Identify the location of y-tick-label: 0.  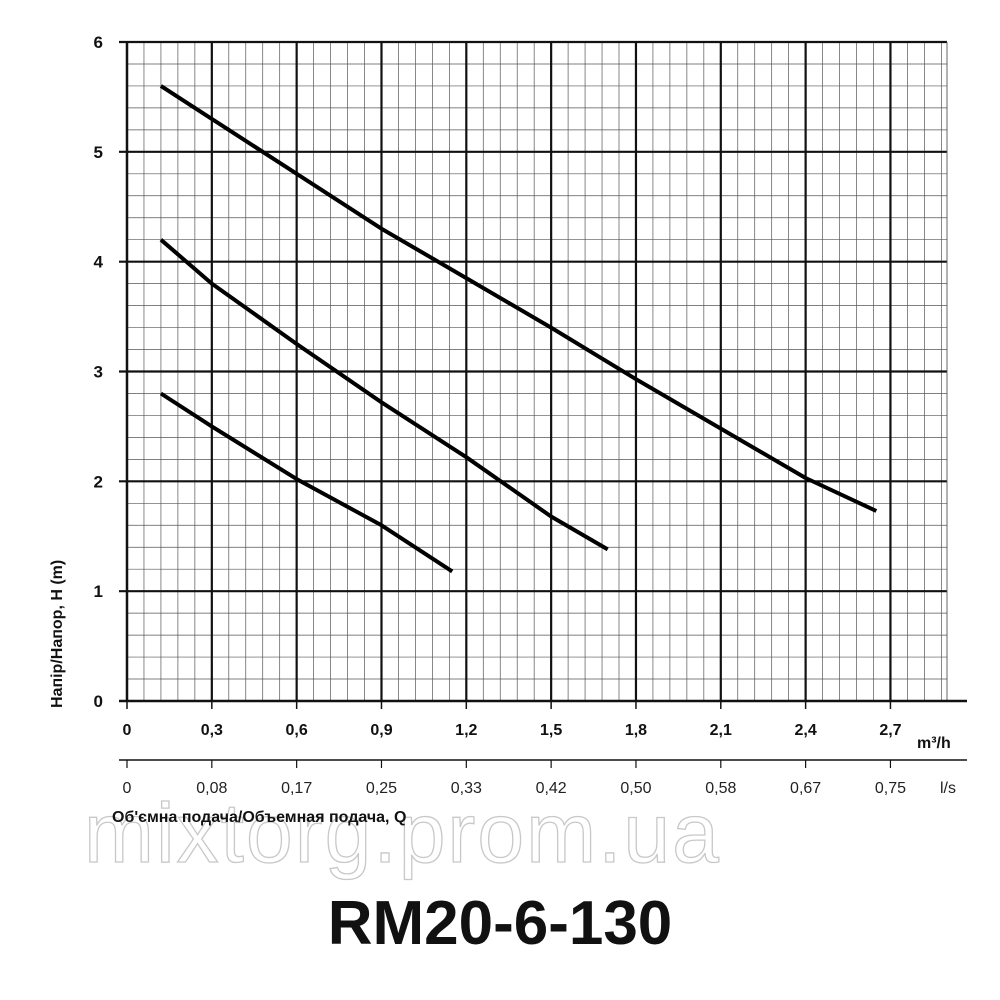
(98, 701).